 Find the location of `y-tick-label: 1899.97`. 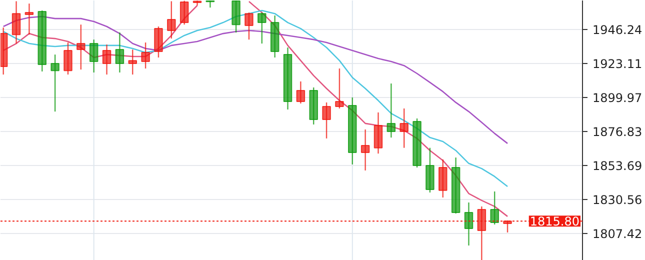

y-tick-label: 1899.97 is located at coordinates (617, 97).